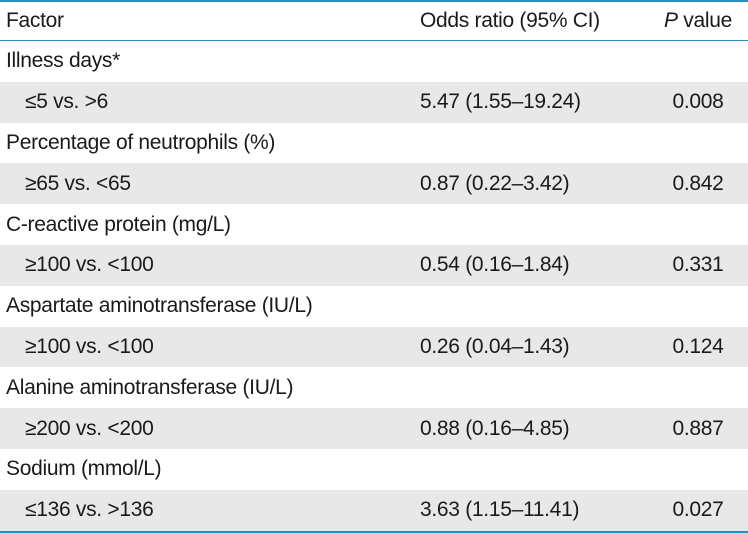 This screenshot has height=533, width=748. I want to click on group-label-row: Aspartate aminotransferase (IU/L), so click(374, 306).